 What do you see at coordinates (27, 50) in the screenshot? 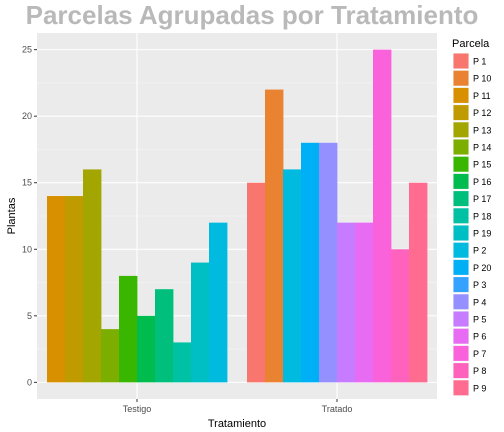
I see `y-tick-label: 25` at bounding box center [27, 50].